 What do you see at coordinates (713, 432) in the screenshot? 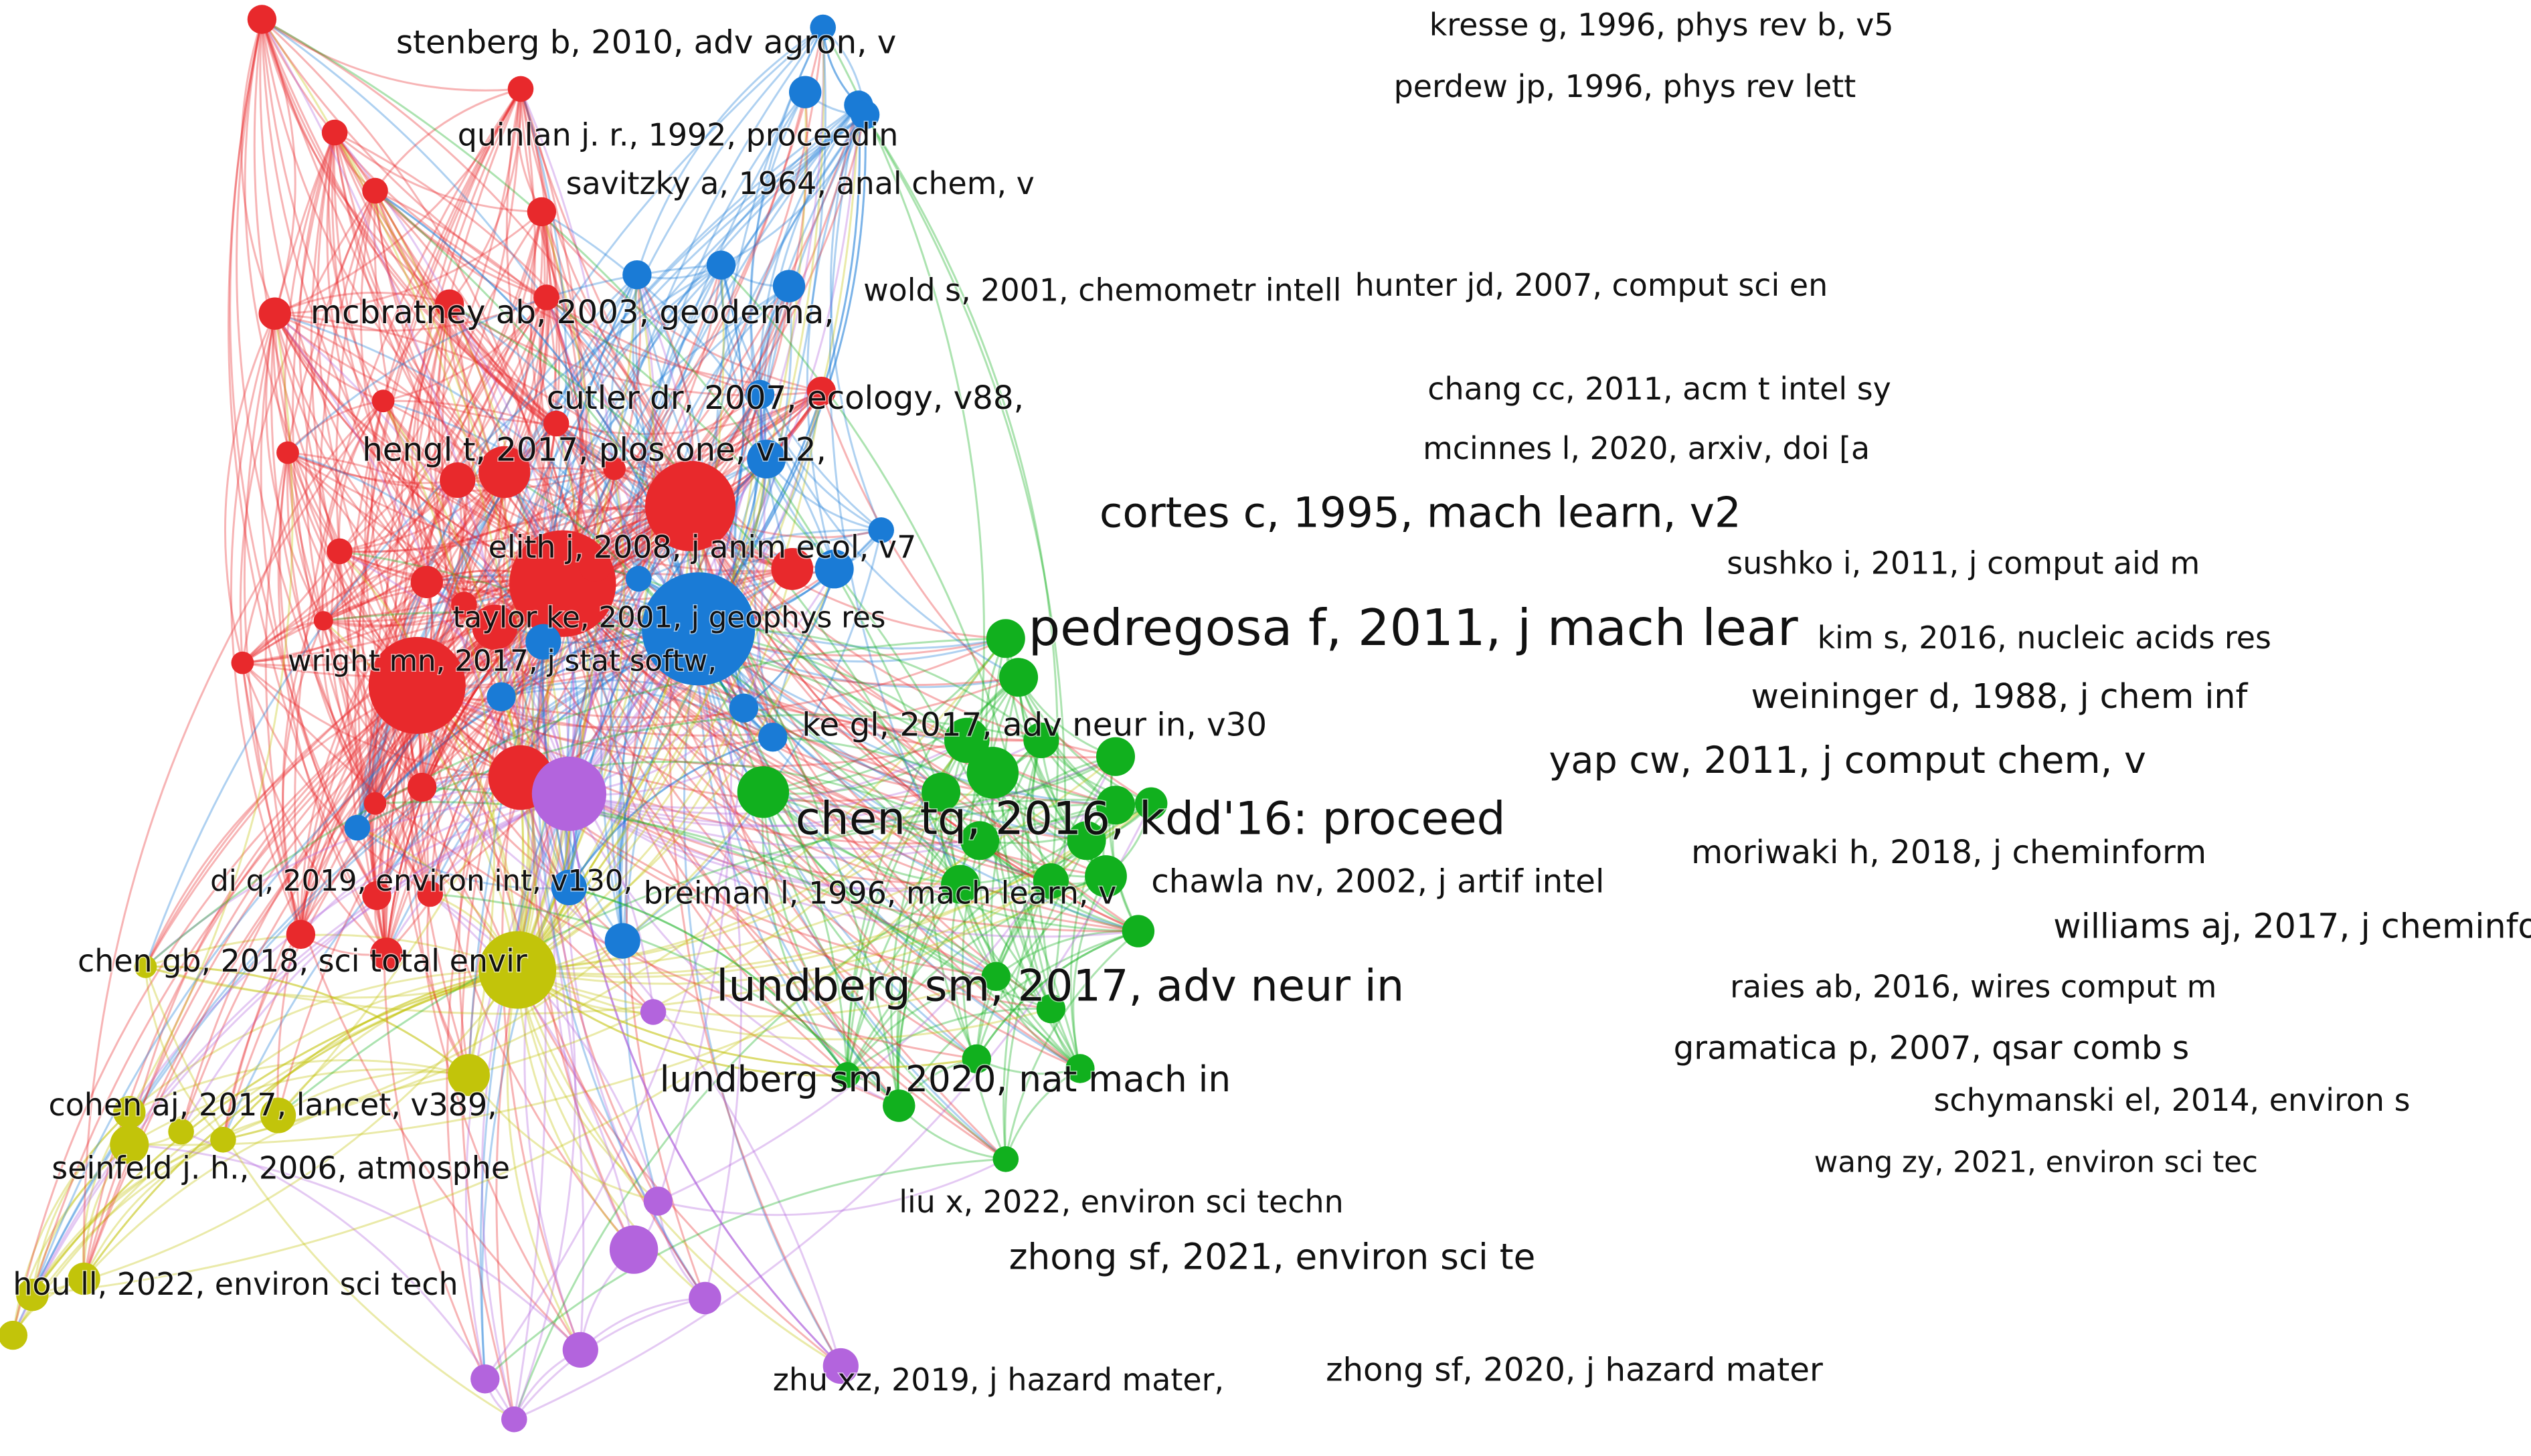
I see `edge-blue` at bounding box center [713, 432].